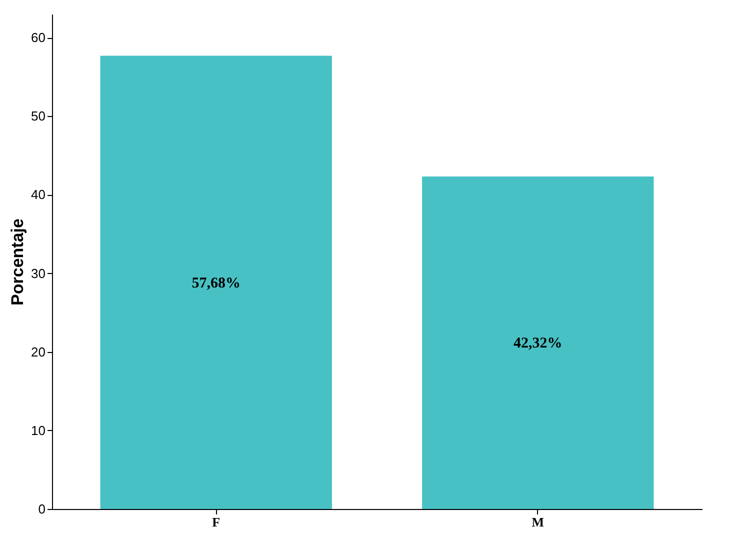 The image size is (741, 540). What do you see at coordinates (38, 273) in the screenshot?
I see `y-tick-label: 30` at bounding box center [38, 273].